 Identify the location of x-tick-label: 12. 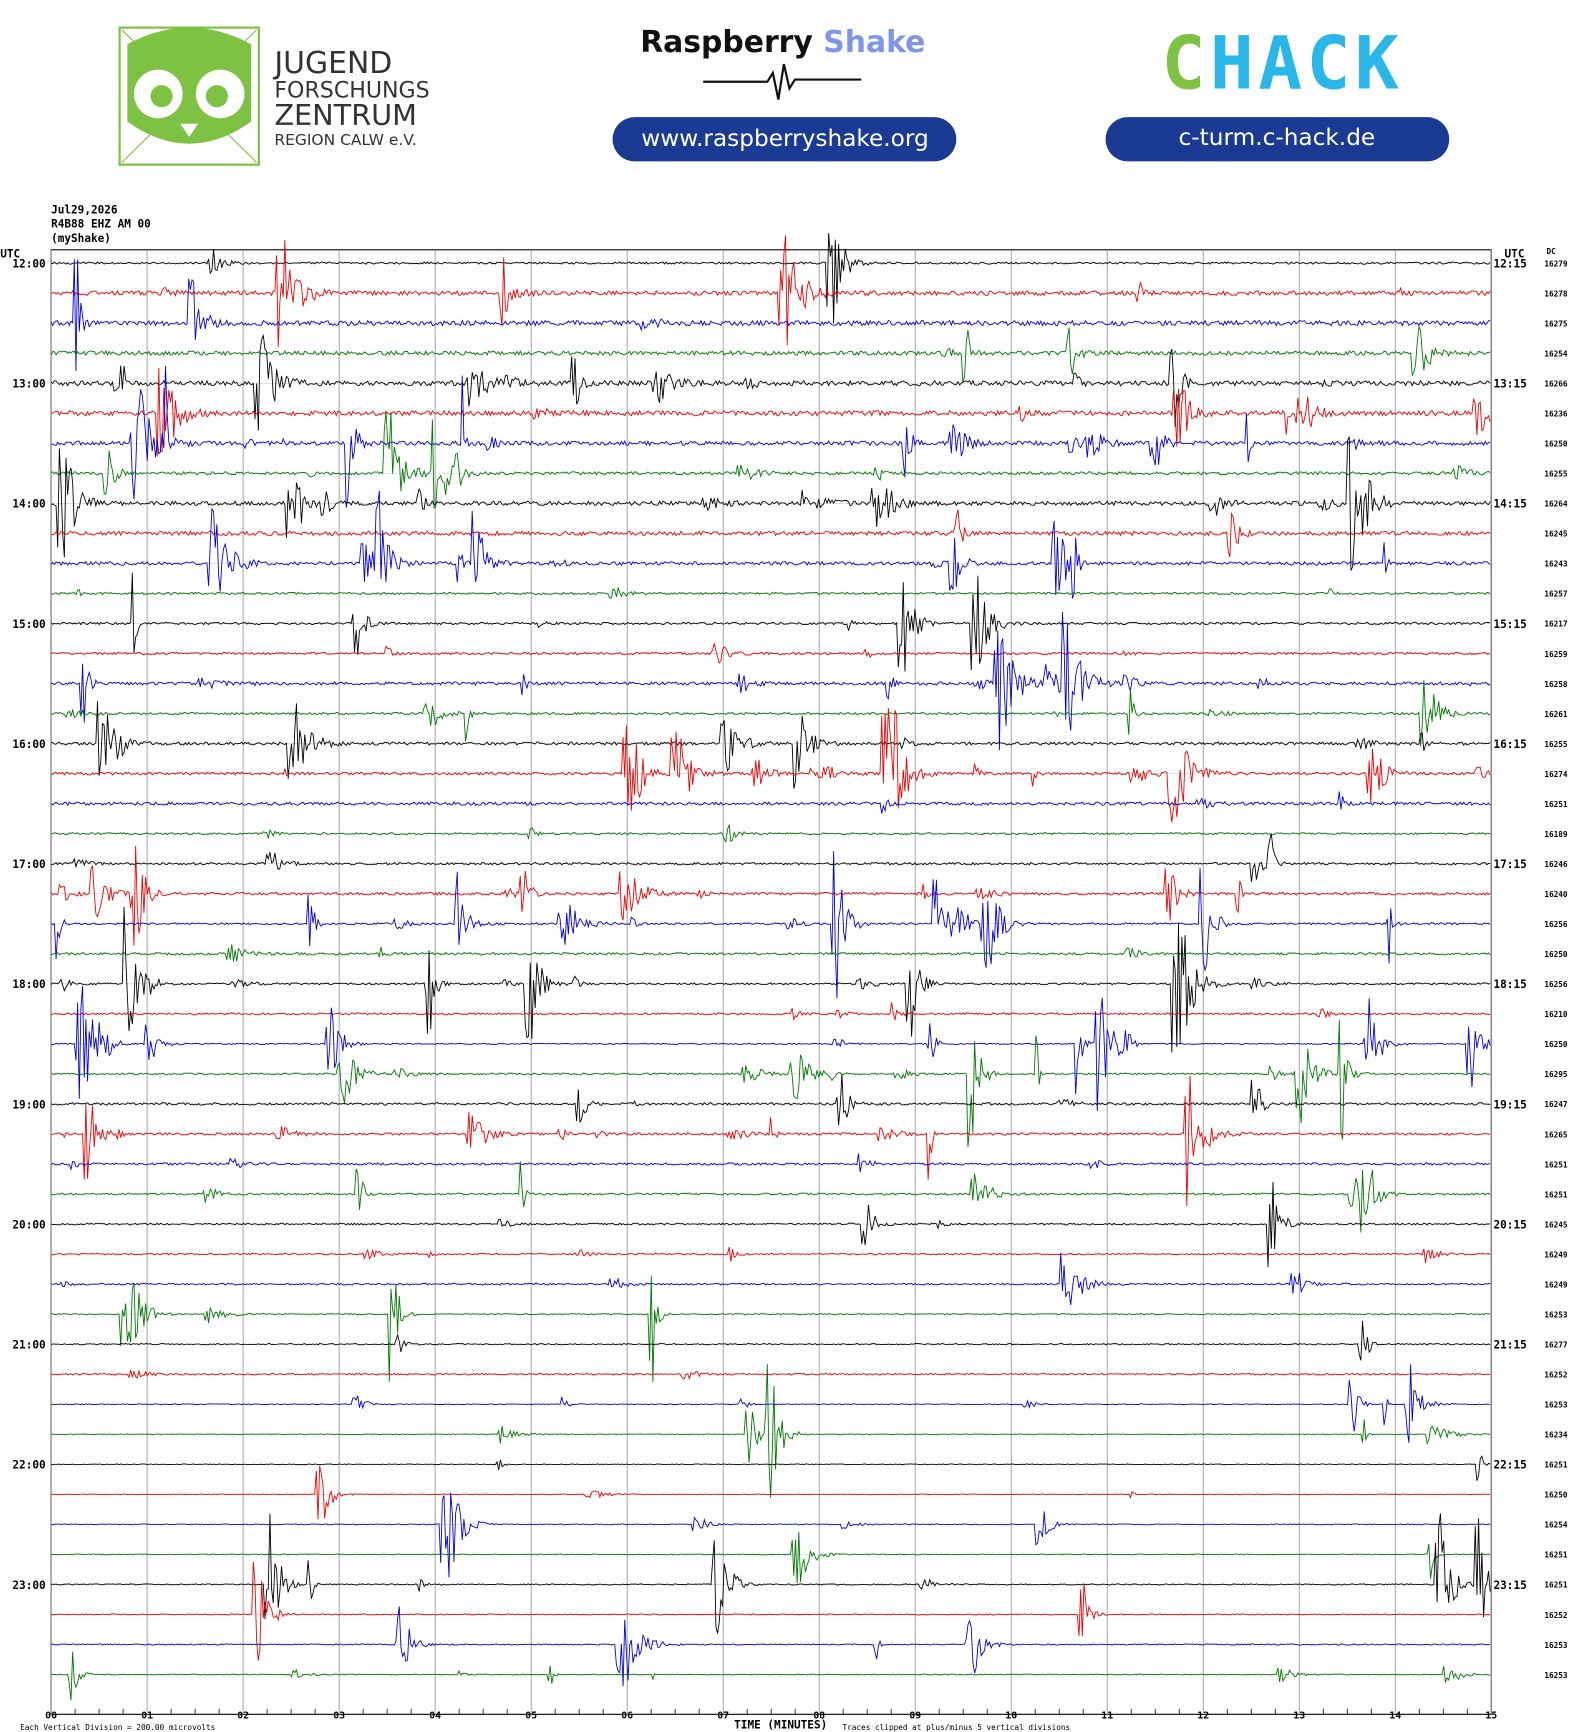
(1203, 1716).